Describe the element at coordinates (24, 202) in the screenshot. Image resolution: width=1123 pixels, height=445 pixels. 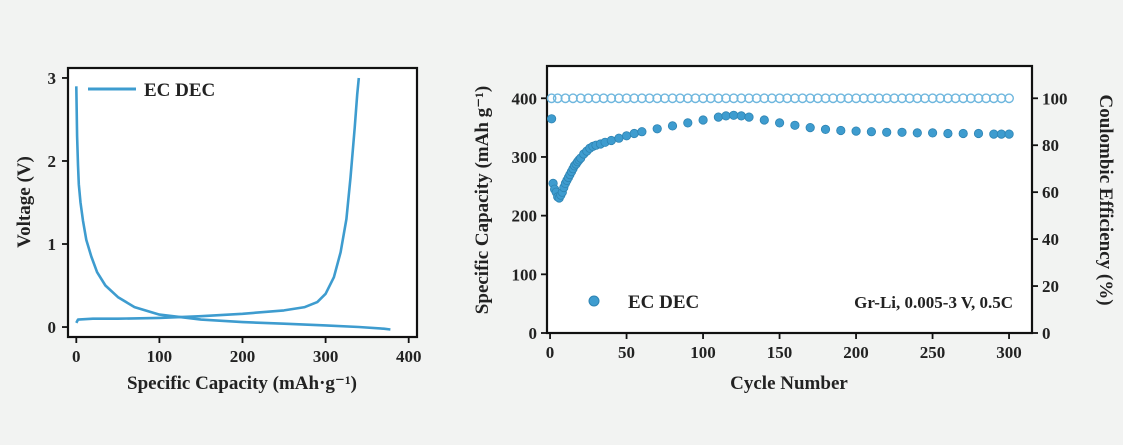
I see `left-y-axis-label: Voltage (V)` at that location.